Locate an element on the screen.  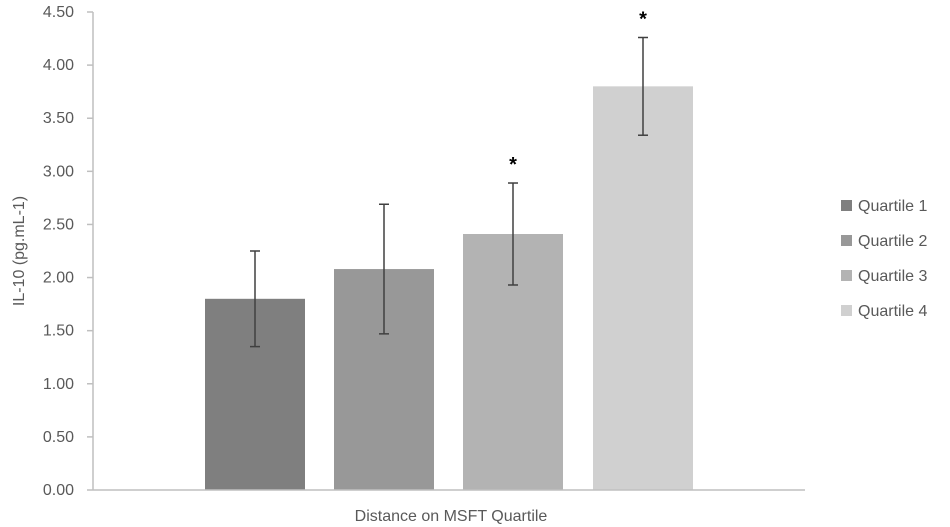
legend: Quartile 1 Quartile 2 Quartile 3 Quartile 4 is located at coordinates (884, 259).